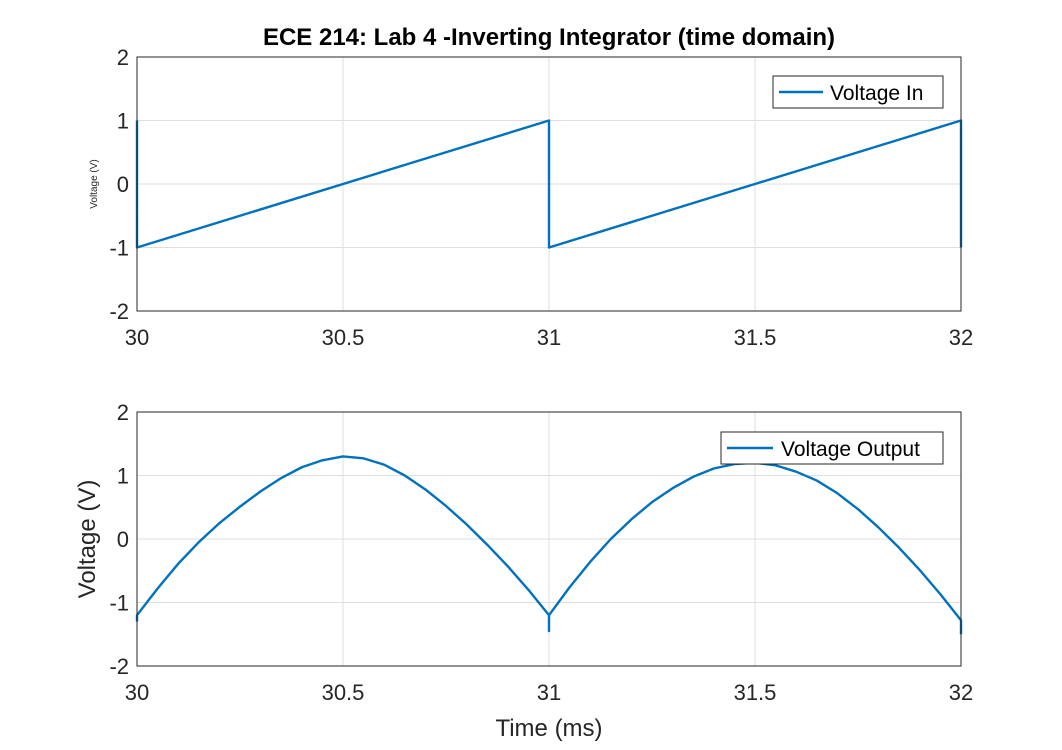 This screenshot has width=1062, height=750. Describe the element at coordinates (94, 183) in the screenshot. I see `top-y-axis-label: Voltage (V)` at that location.